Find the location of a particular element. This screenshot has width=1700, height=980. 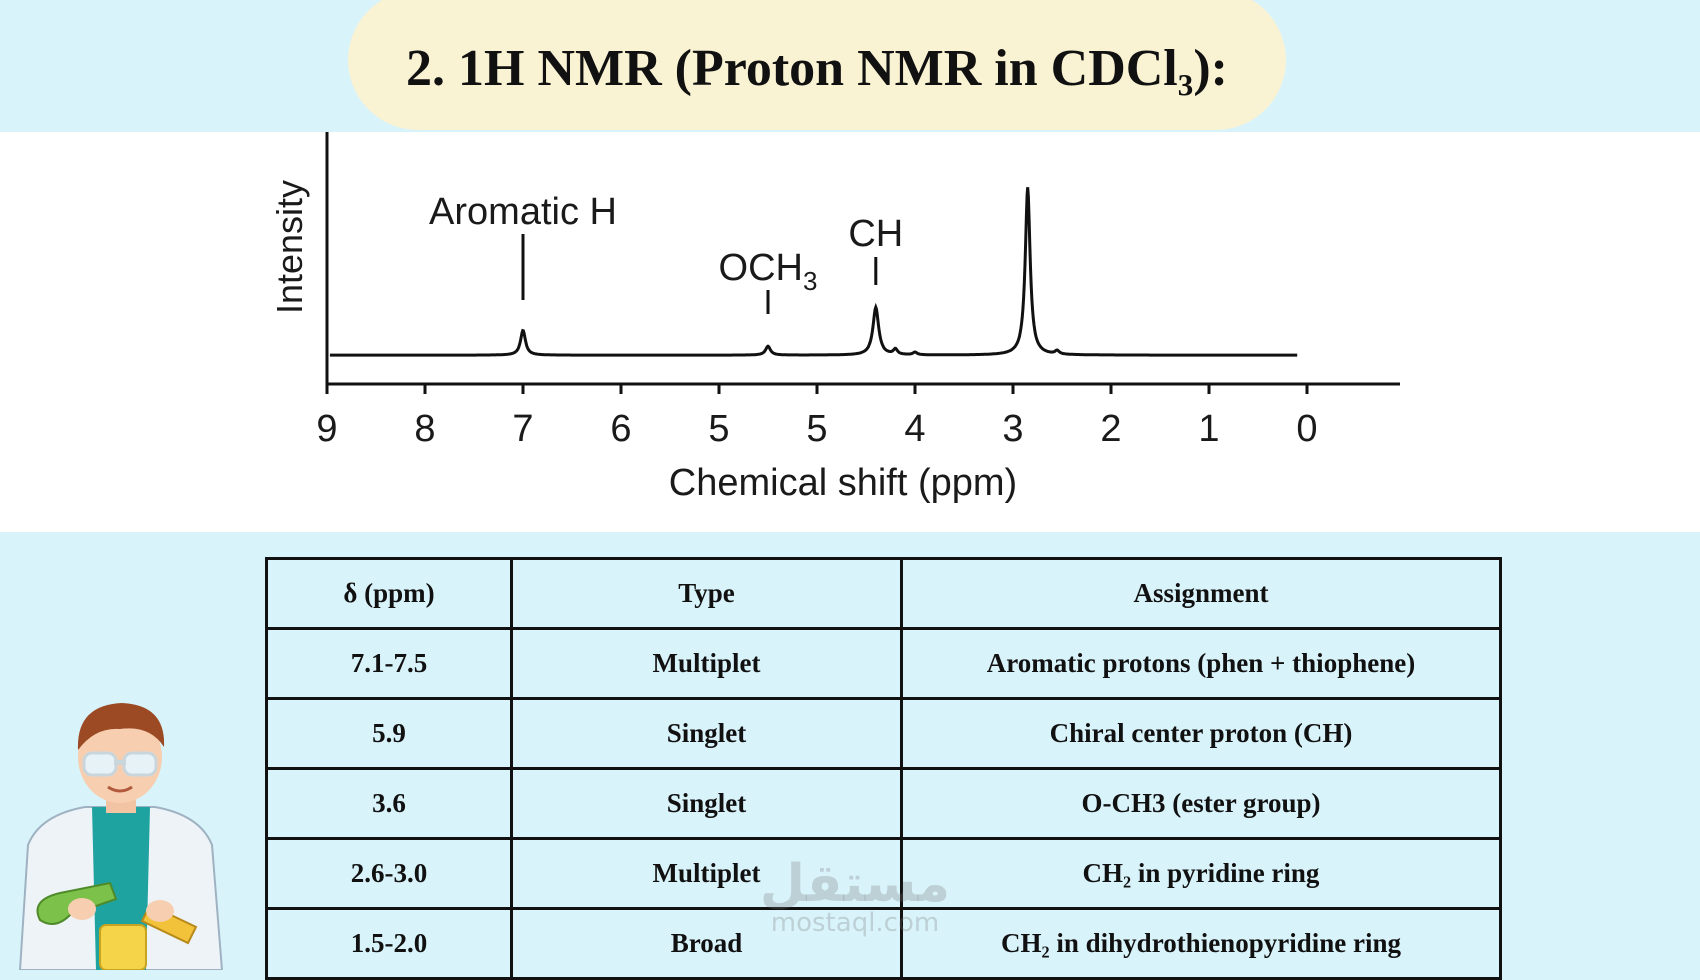

cell-shift: 2.6-3.0 is located at coordinates (389, 873).